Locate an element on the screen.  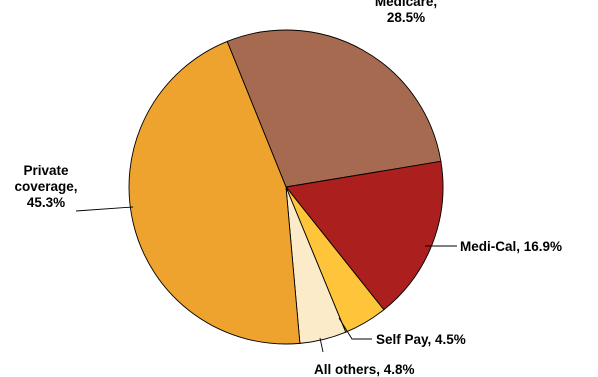
leader-line-self-pay is located at coordinates (355, 328).